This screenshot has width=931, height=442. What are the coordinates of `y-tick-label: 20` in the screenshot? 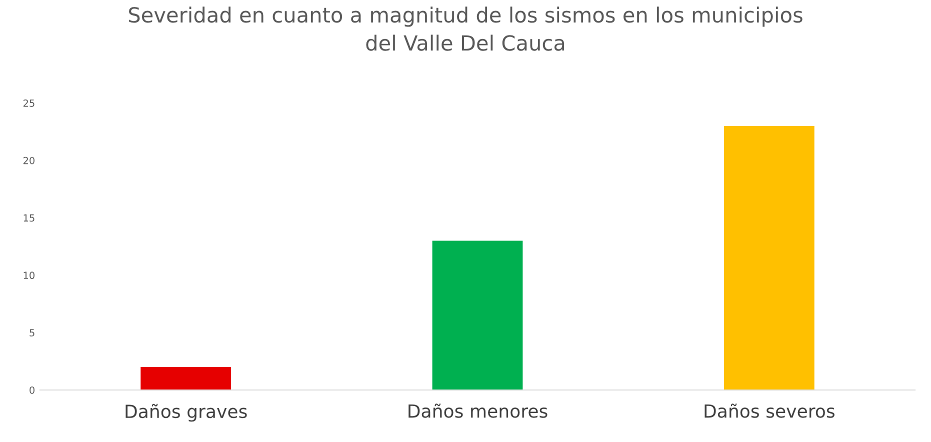 It's located at (28, 160).